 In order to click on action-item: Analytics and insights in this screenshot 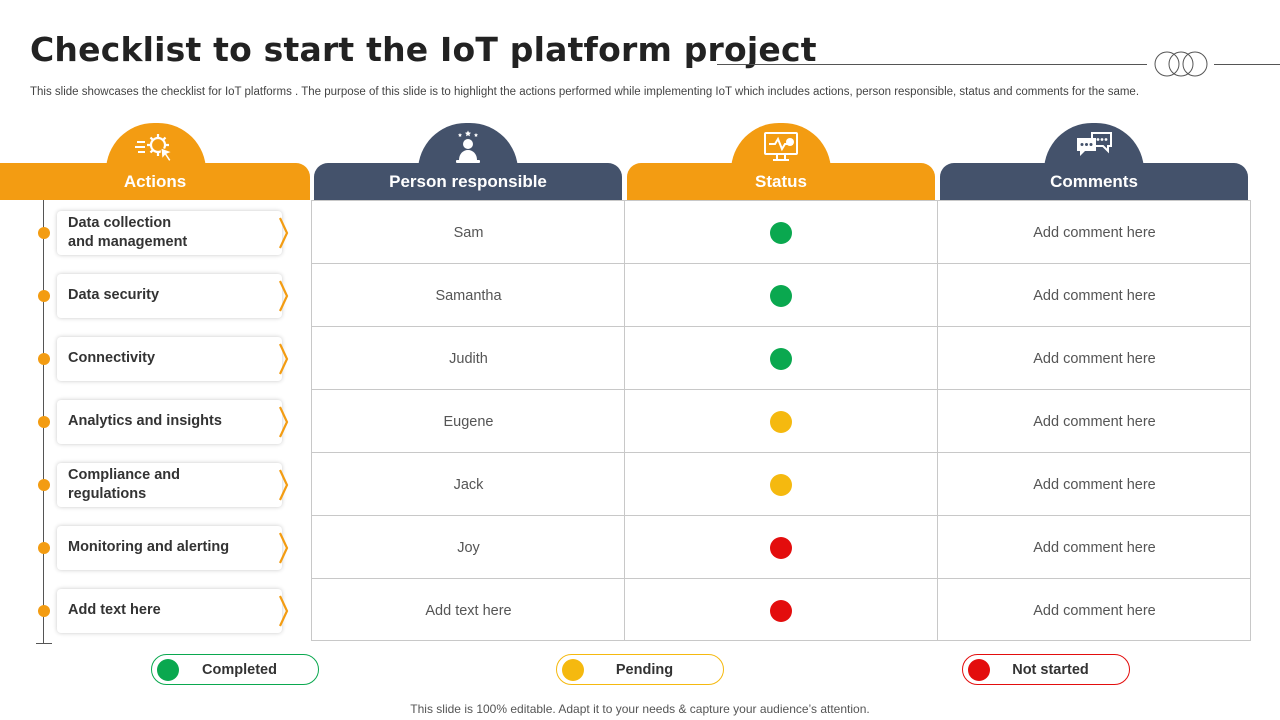, I will do `click(169, 421)`.